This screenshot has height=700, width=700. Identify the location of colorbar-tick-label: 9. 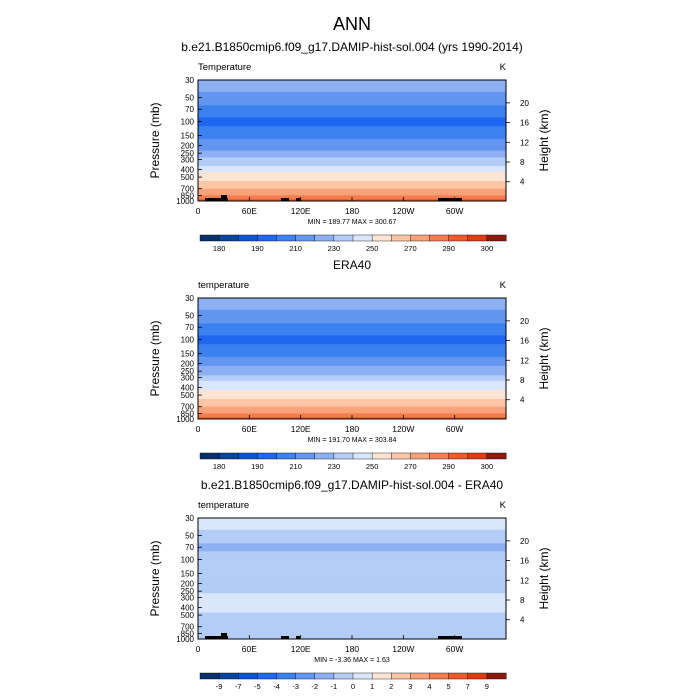
(487, 686).